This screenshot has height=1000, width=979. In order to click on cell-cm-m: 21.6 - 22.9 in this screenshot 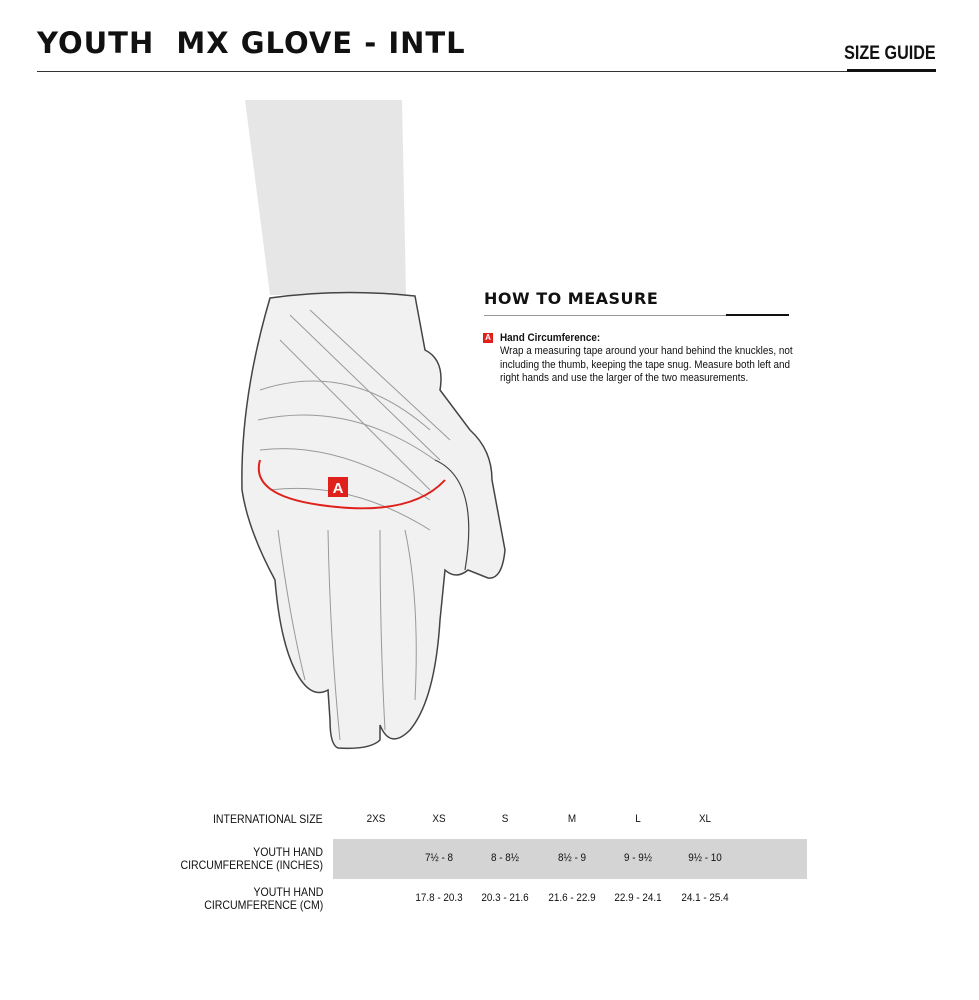, I will do `click(572, 898)`.